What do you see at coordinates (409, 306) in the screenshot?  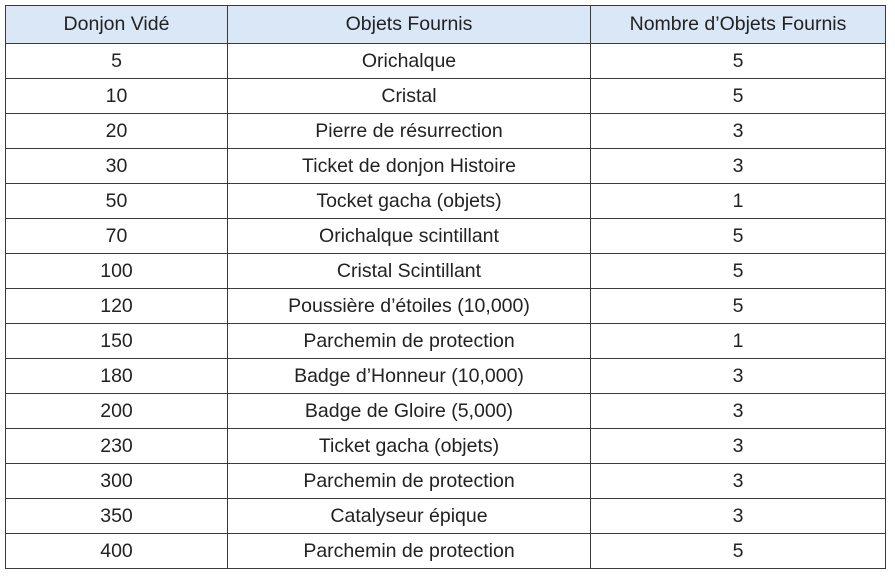 I see `table-cell: Poussière d’étoiles (10,000)` at bounding box center [409, 306].